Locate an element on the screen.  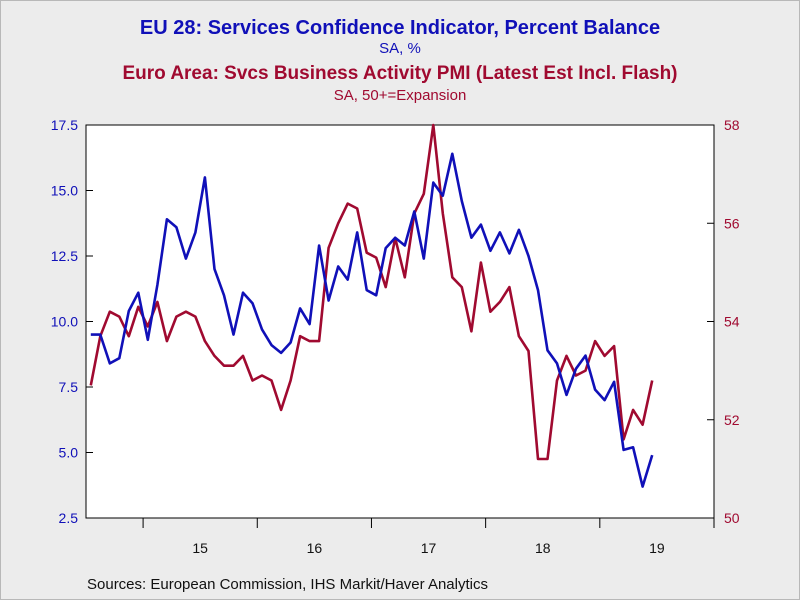
x-tick-label: 18 is located at coordinates (543, 548).